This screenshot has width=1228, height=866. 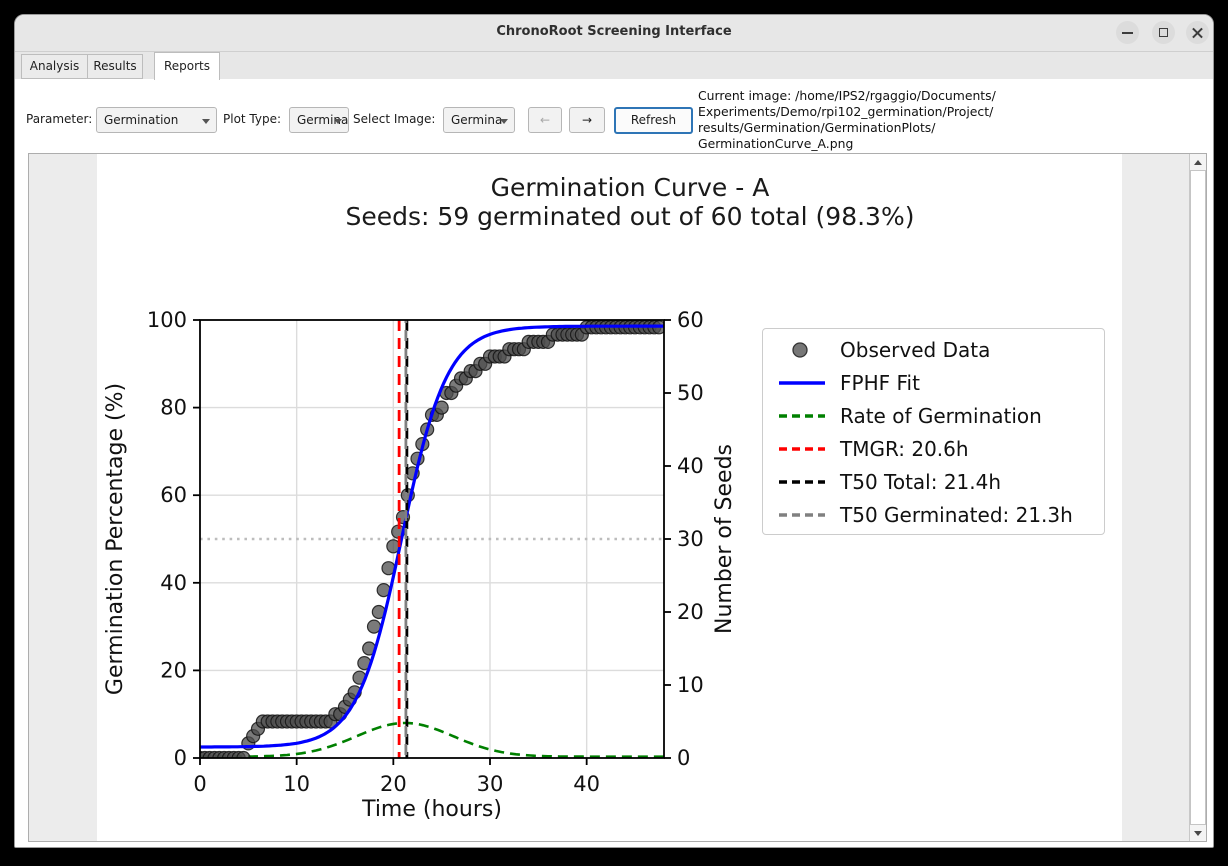 I want to click on triangle-up-icon, so click(x=1198, y=162).